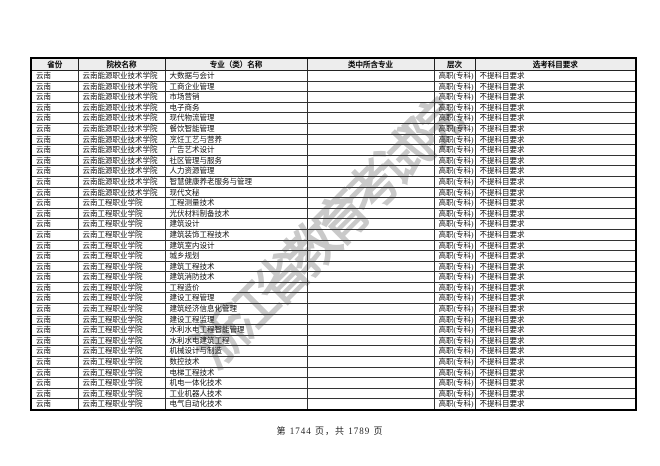 This screenshot has height=466, width=660. I want to click on table-row: 云南 云南工程职业学院 建设工程管理 高职(专科) 不提科目要求, so click(333, 298).